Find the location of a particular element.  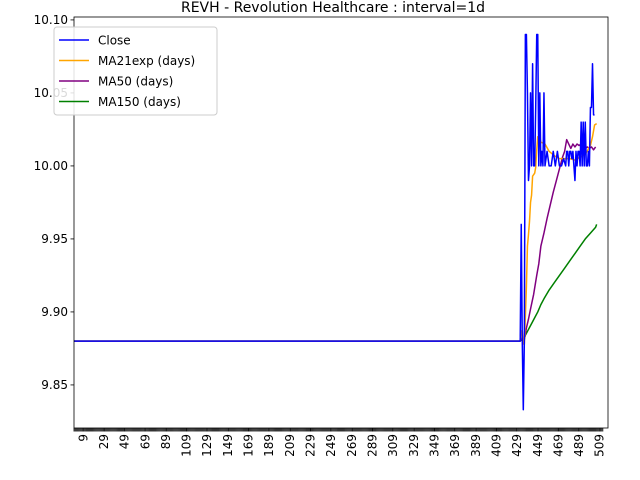

x-tick-label: 329 is located at coordinates (414, 445).